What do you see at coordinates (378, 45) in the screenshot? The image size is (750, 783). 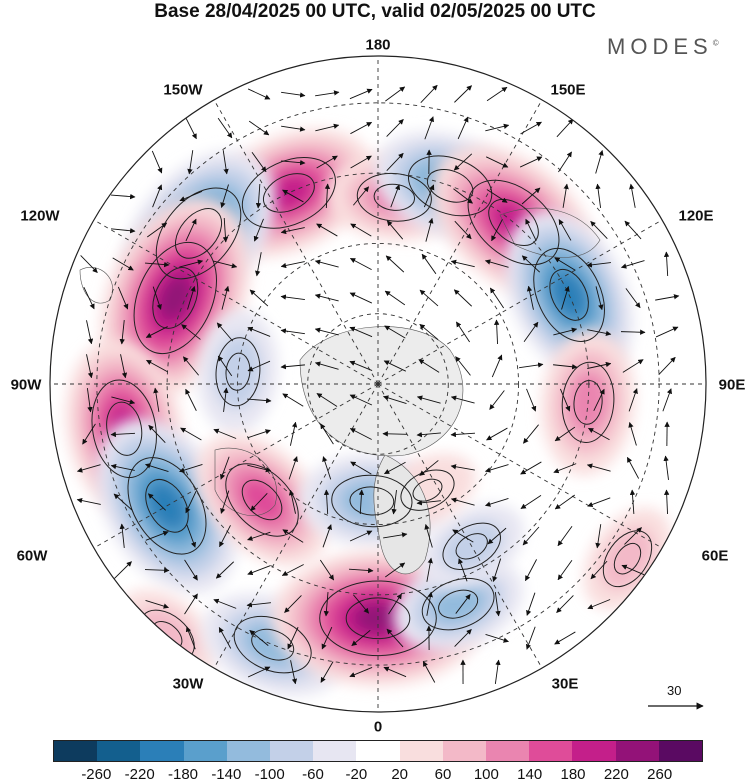 I see `lon-label-180: 180` at bounding box center [378, 45].